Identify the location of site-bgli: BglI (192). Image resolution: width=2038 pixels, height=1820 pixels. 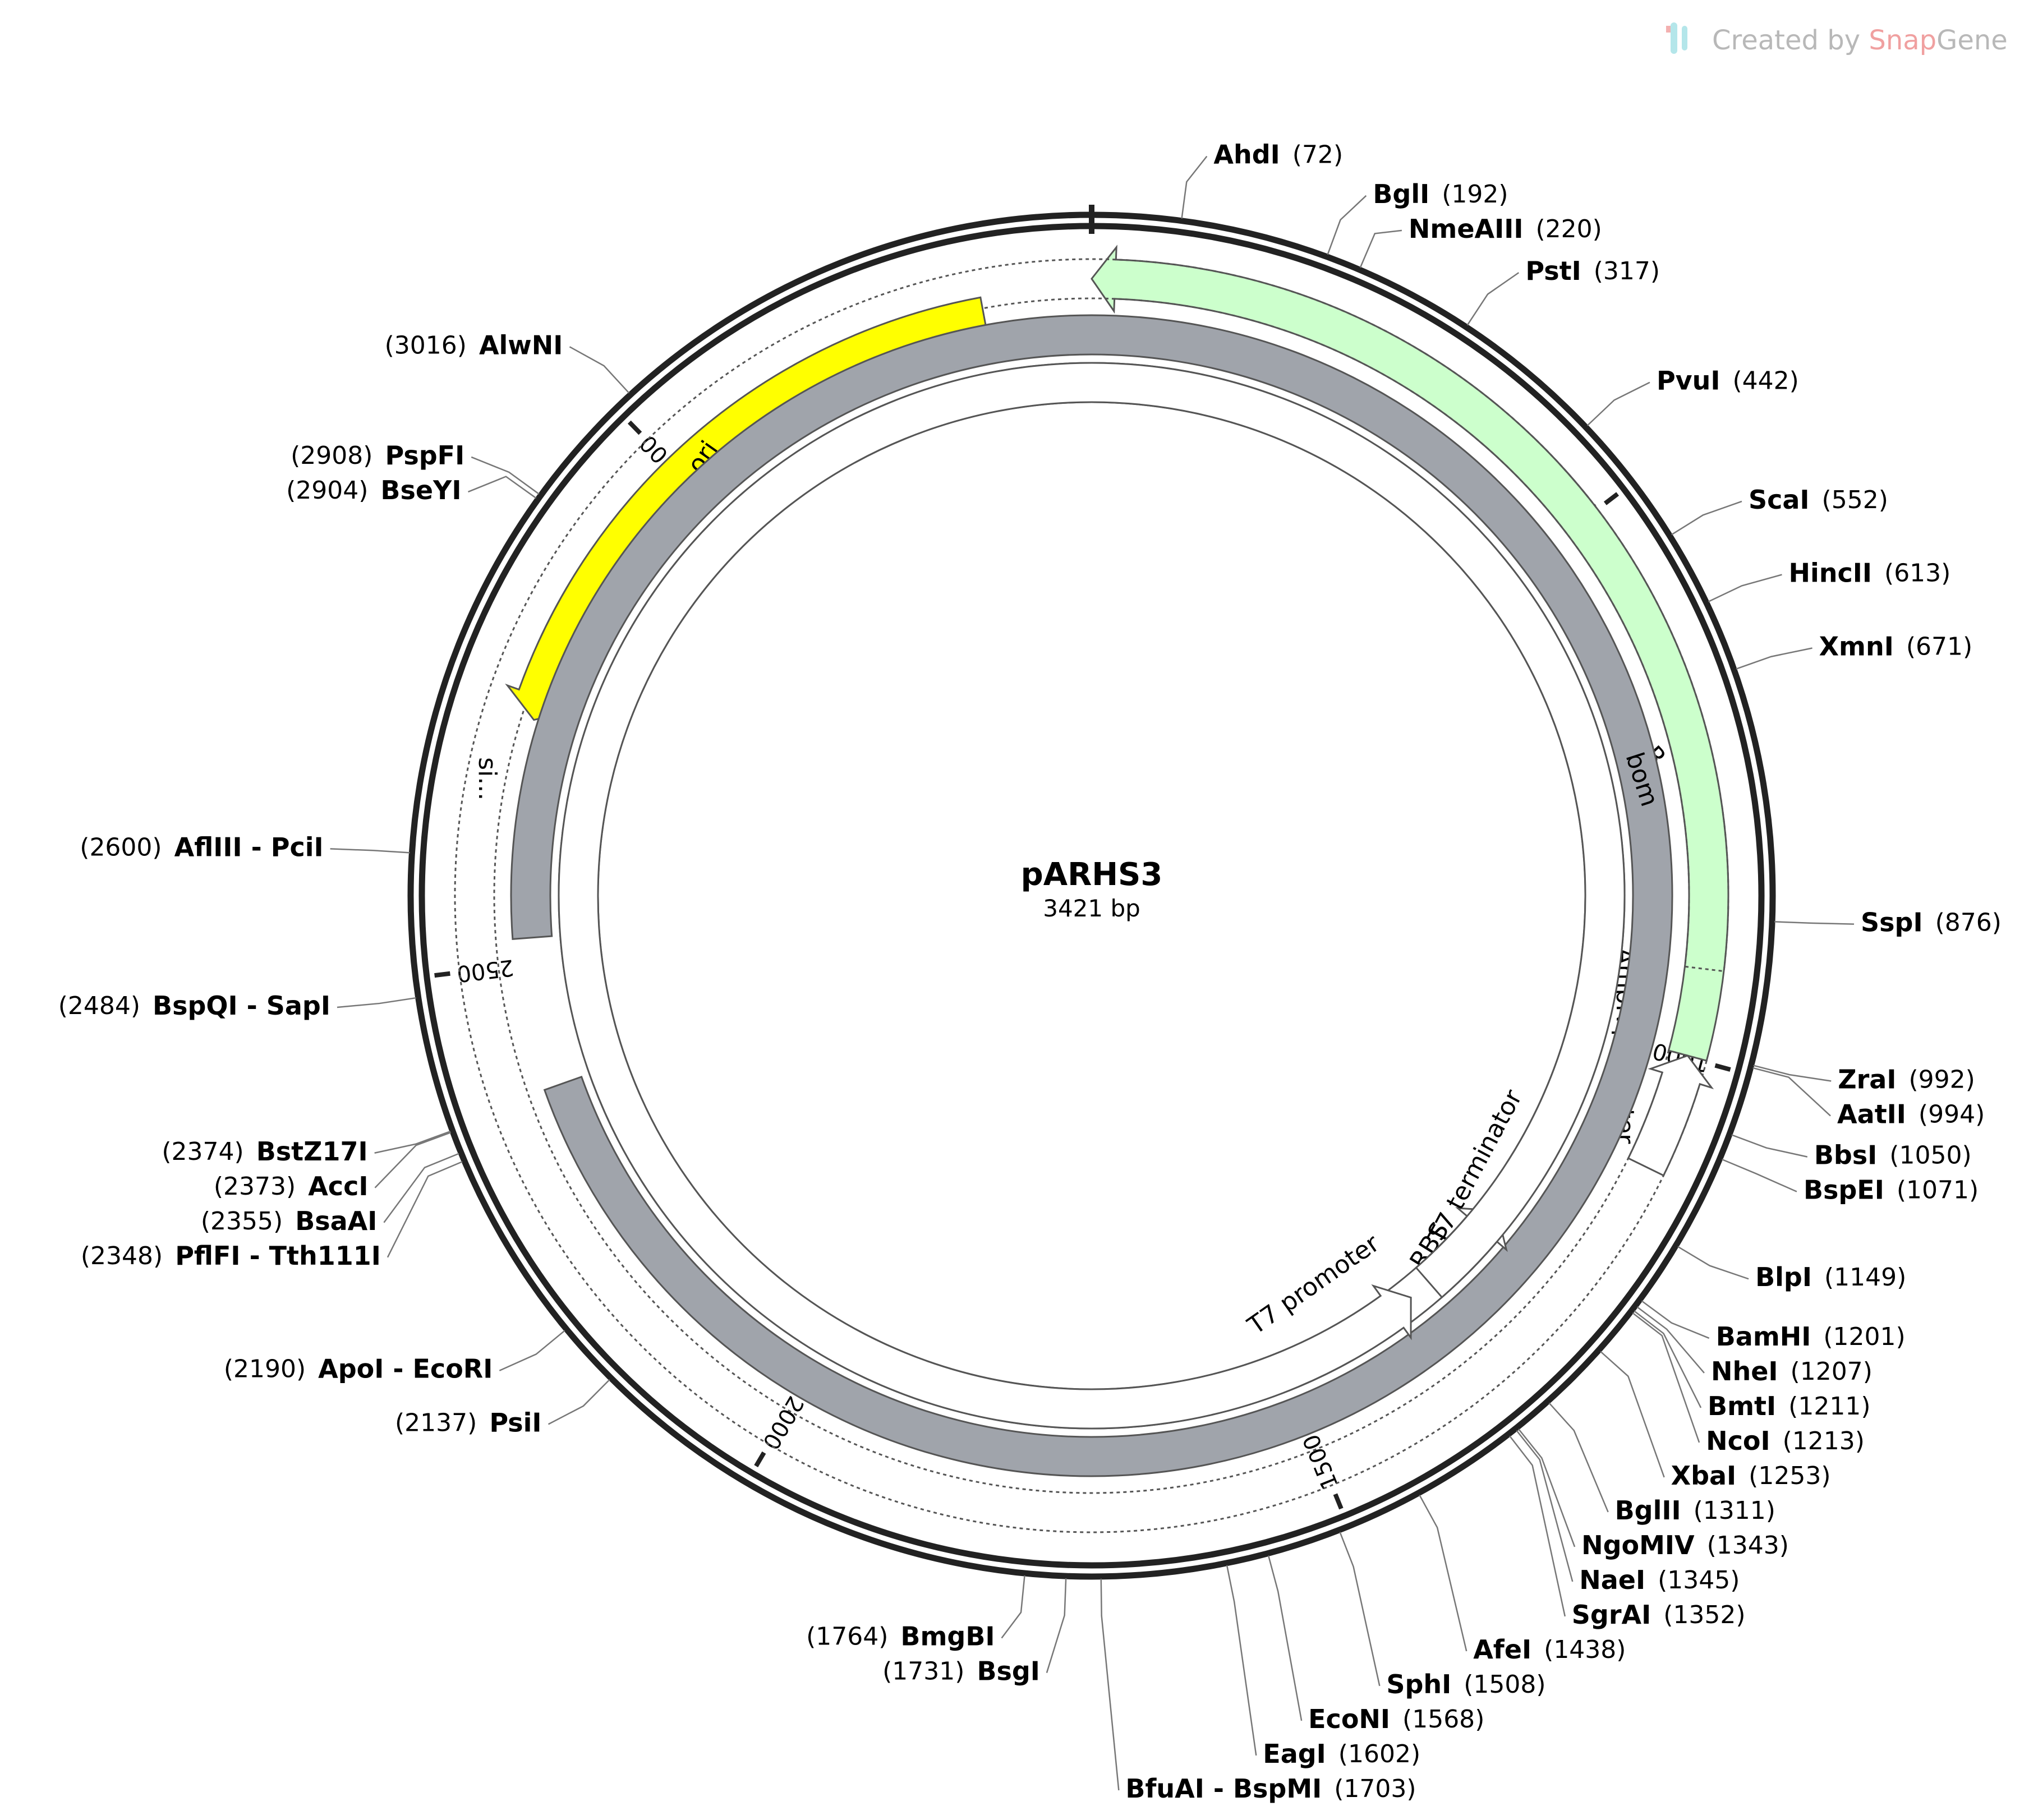
(1417, 217).